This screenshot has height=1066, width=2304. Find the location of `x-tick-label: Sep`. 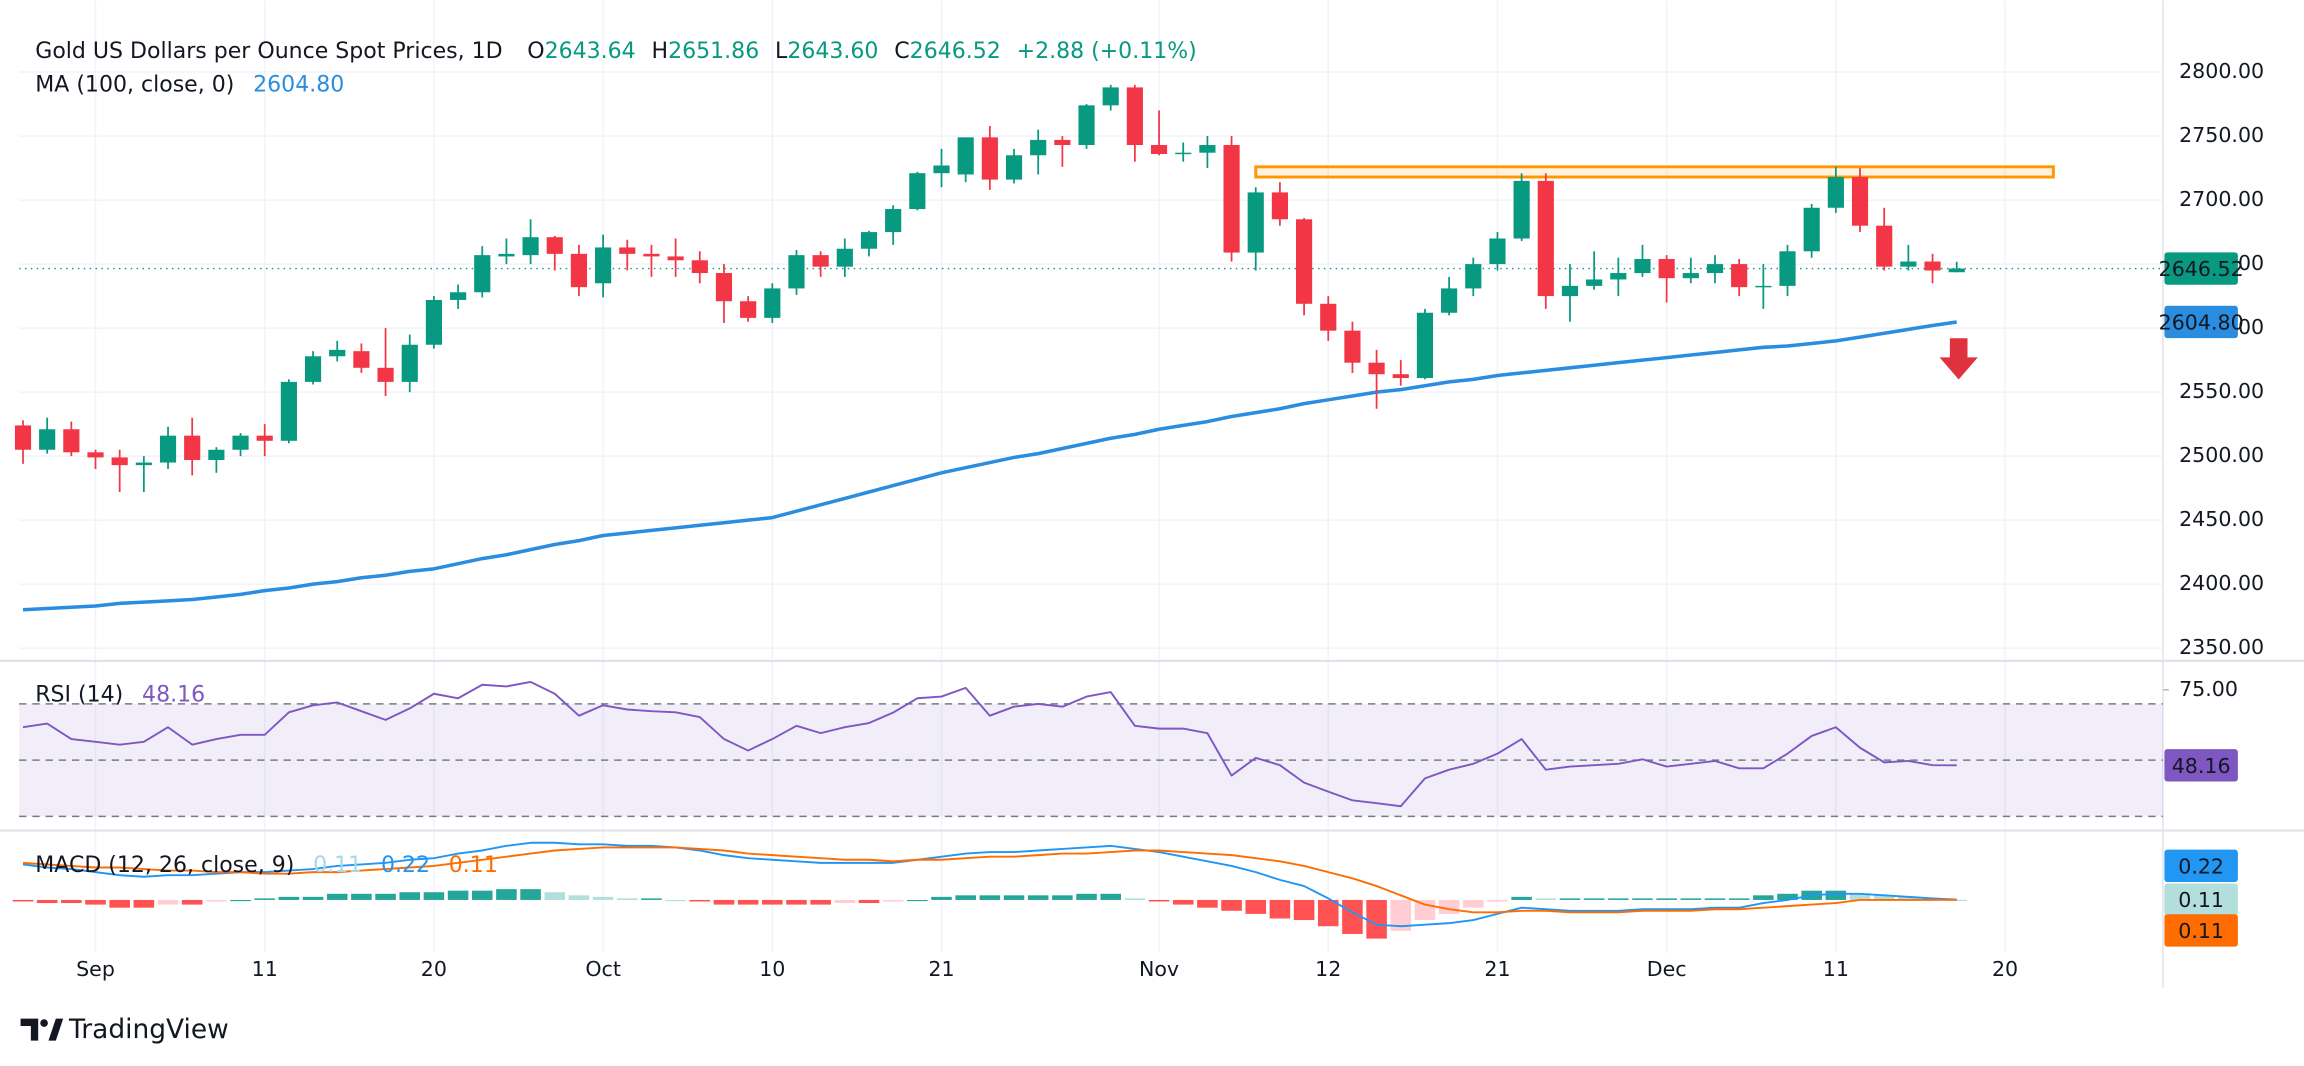

x-tick-label: Sep is located at coordinates (95, 969).